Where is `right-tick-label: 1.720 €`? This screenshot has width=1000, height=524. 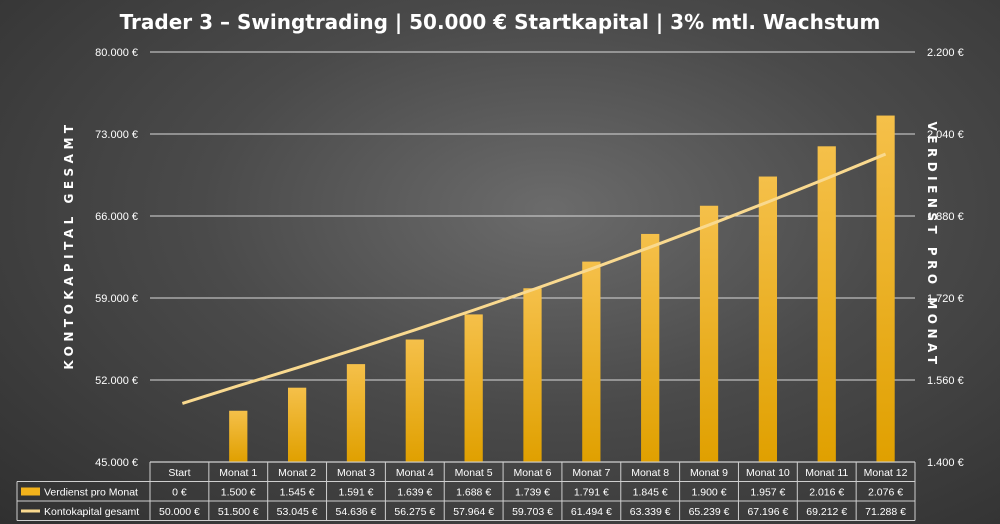
right-tick-label: 1.720 € is located at coordinates (945, 299).